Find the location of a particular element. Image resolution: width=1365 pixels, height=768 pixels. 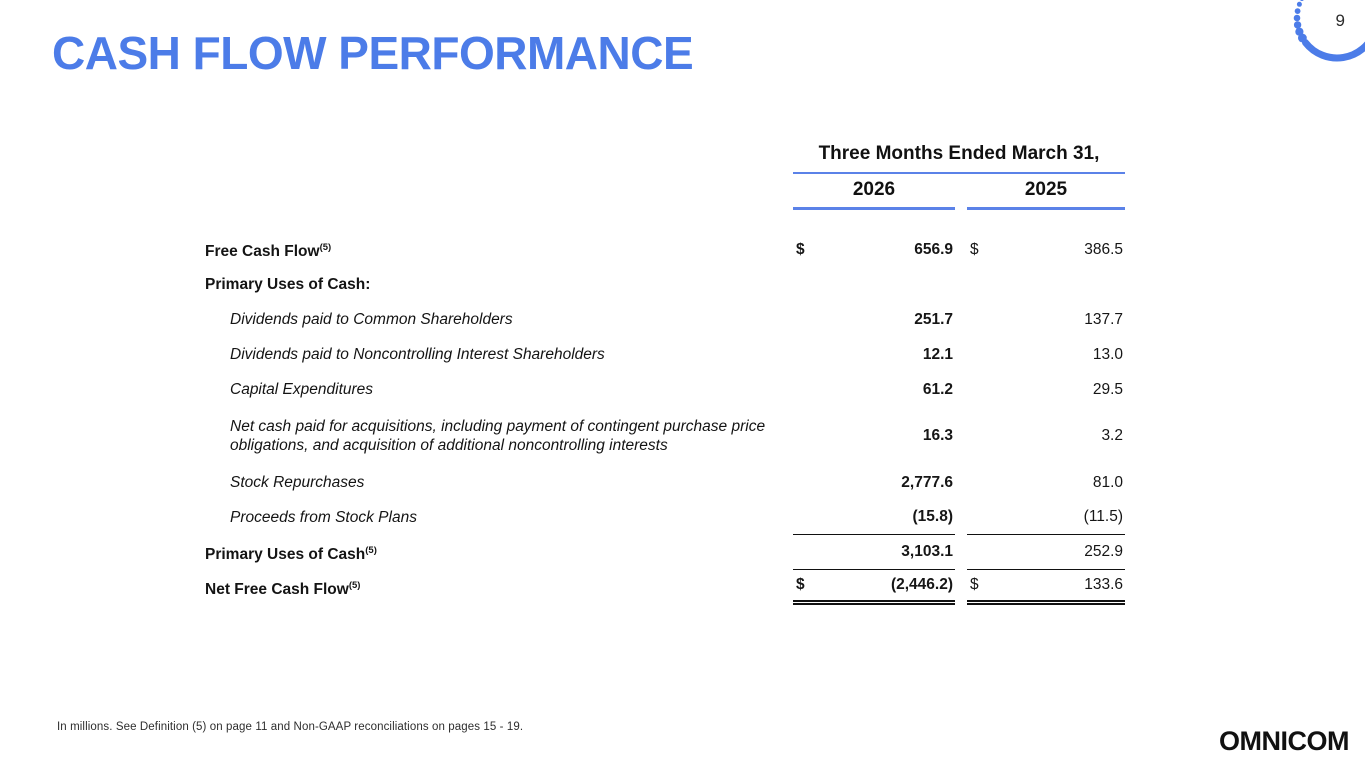

column-gap is located at coordinates (961, 192).